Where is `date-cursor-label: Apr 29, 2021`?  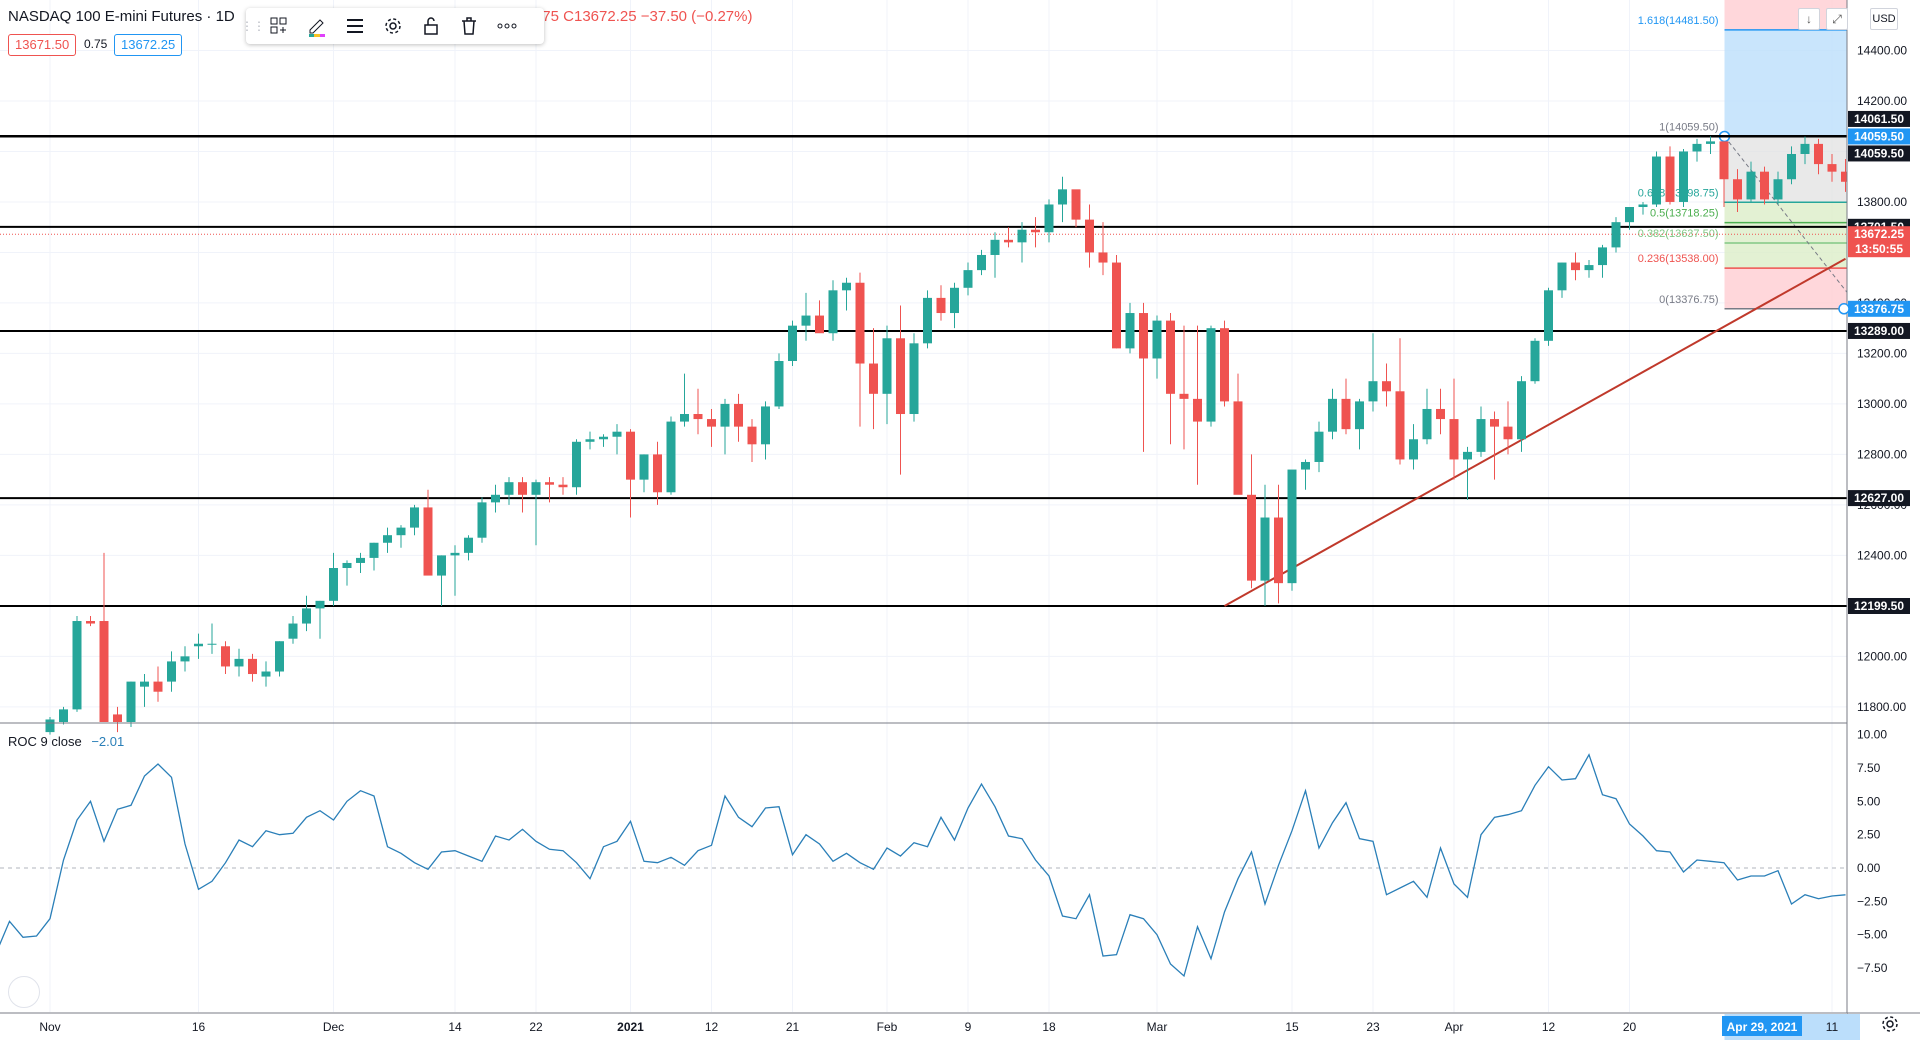 date-cursor-label: Apr 29, 2021 is located at coordinates (1762, 1027).